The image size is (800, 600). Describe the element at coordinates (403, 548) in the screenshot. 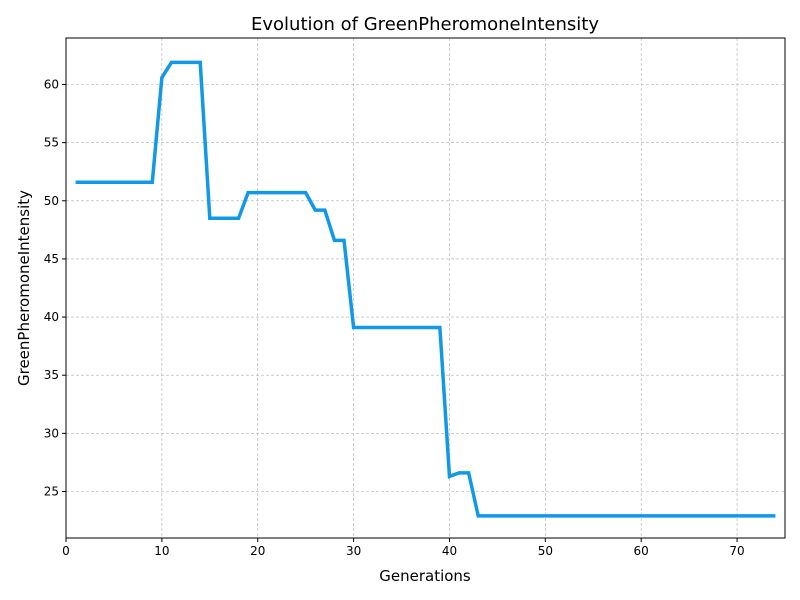

I see `x-axis: 0 10 20 30 40 50 60 70` at that location.